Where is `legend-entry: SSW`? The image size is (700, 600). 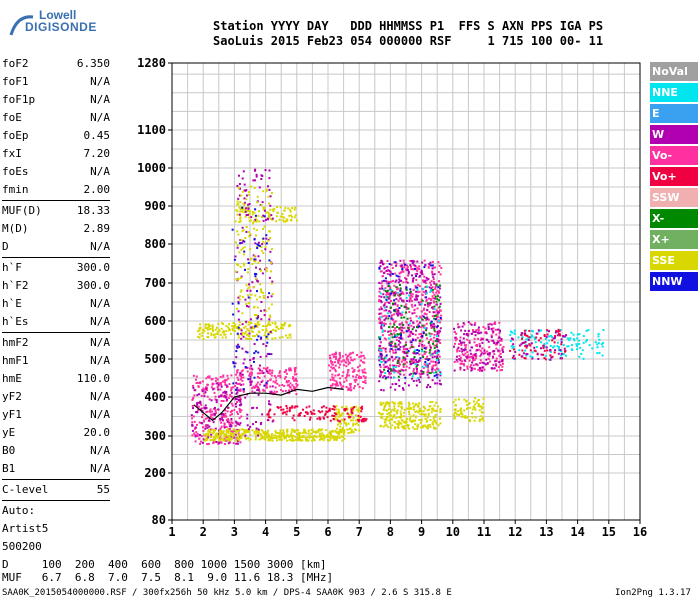 legend-entry: SSW is located at coordinates (674, 197).